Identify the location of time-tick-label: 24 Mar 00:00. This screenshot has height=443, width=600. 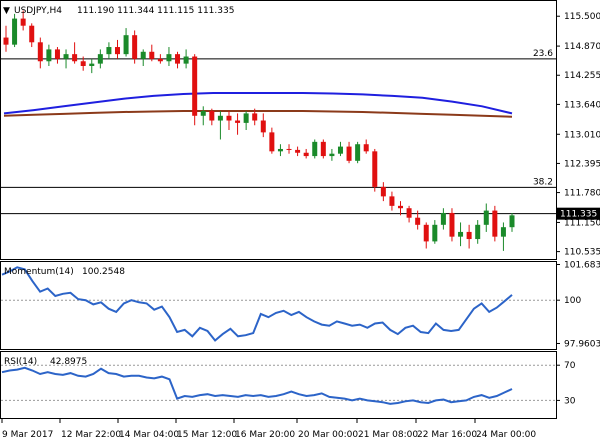
(506, 435).